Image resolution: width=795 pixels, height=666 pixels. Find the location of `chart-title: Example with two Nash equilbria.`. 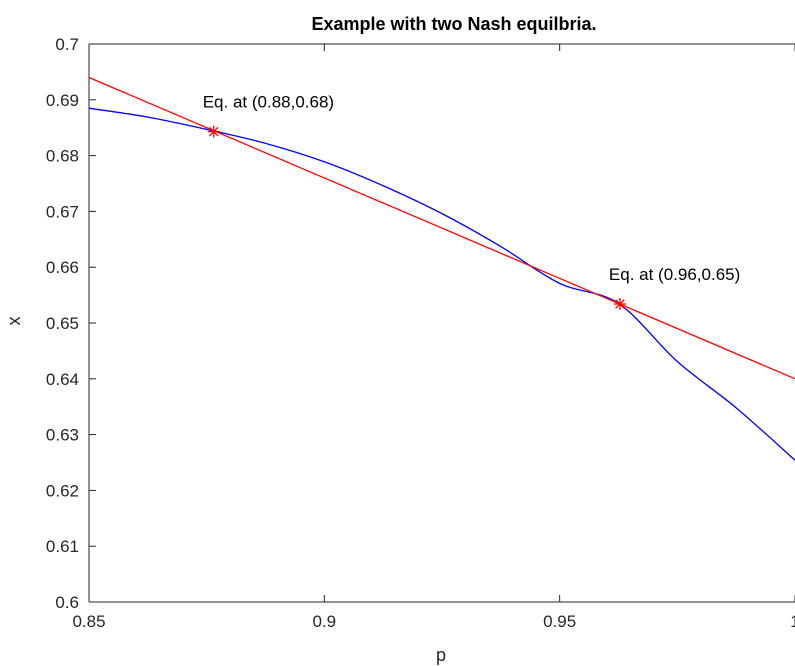

chart-title: Example with two Nash equilbria. is located at coordinates (453, 24).